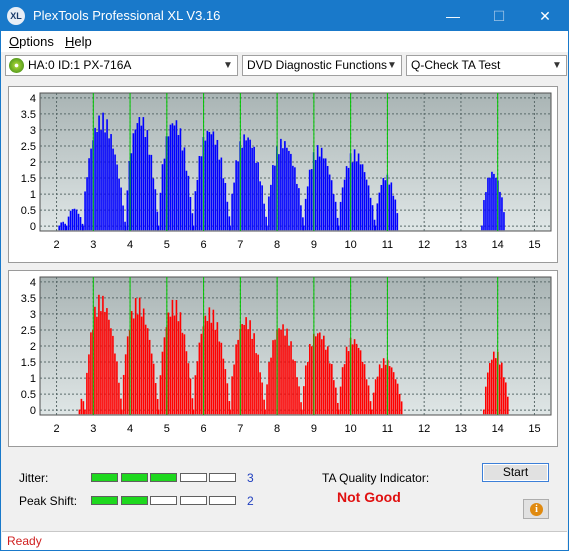 This screenshot has height=551, width=569. I want to click on menu-options: Options, so click(31, 41).